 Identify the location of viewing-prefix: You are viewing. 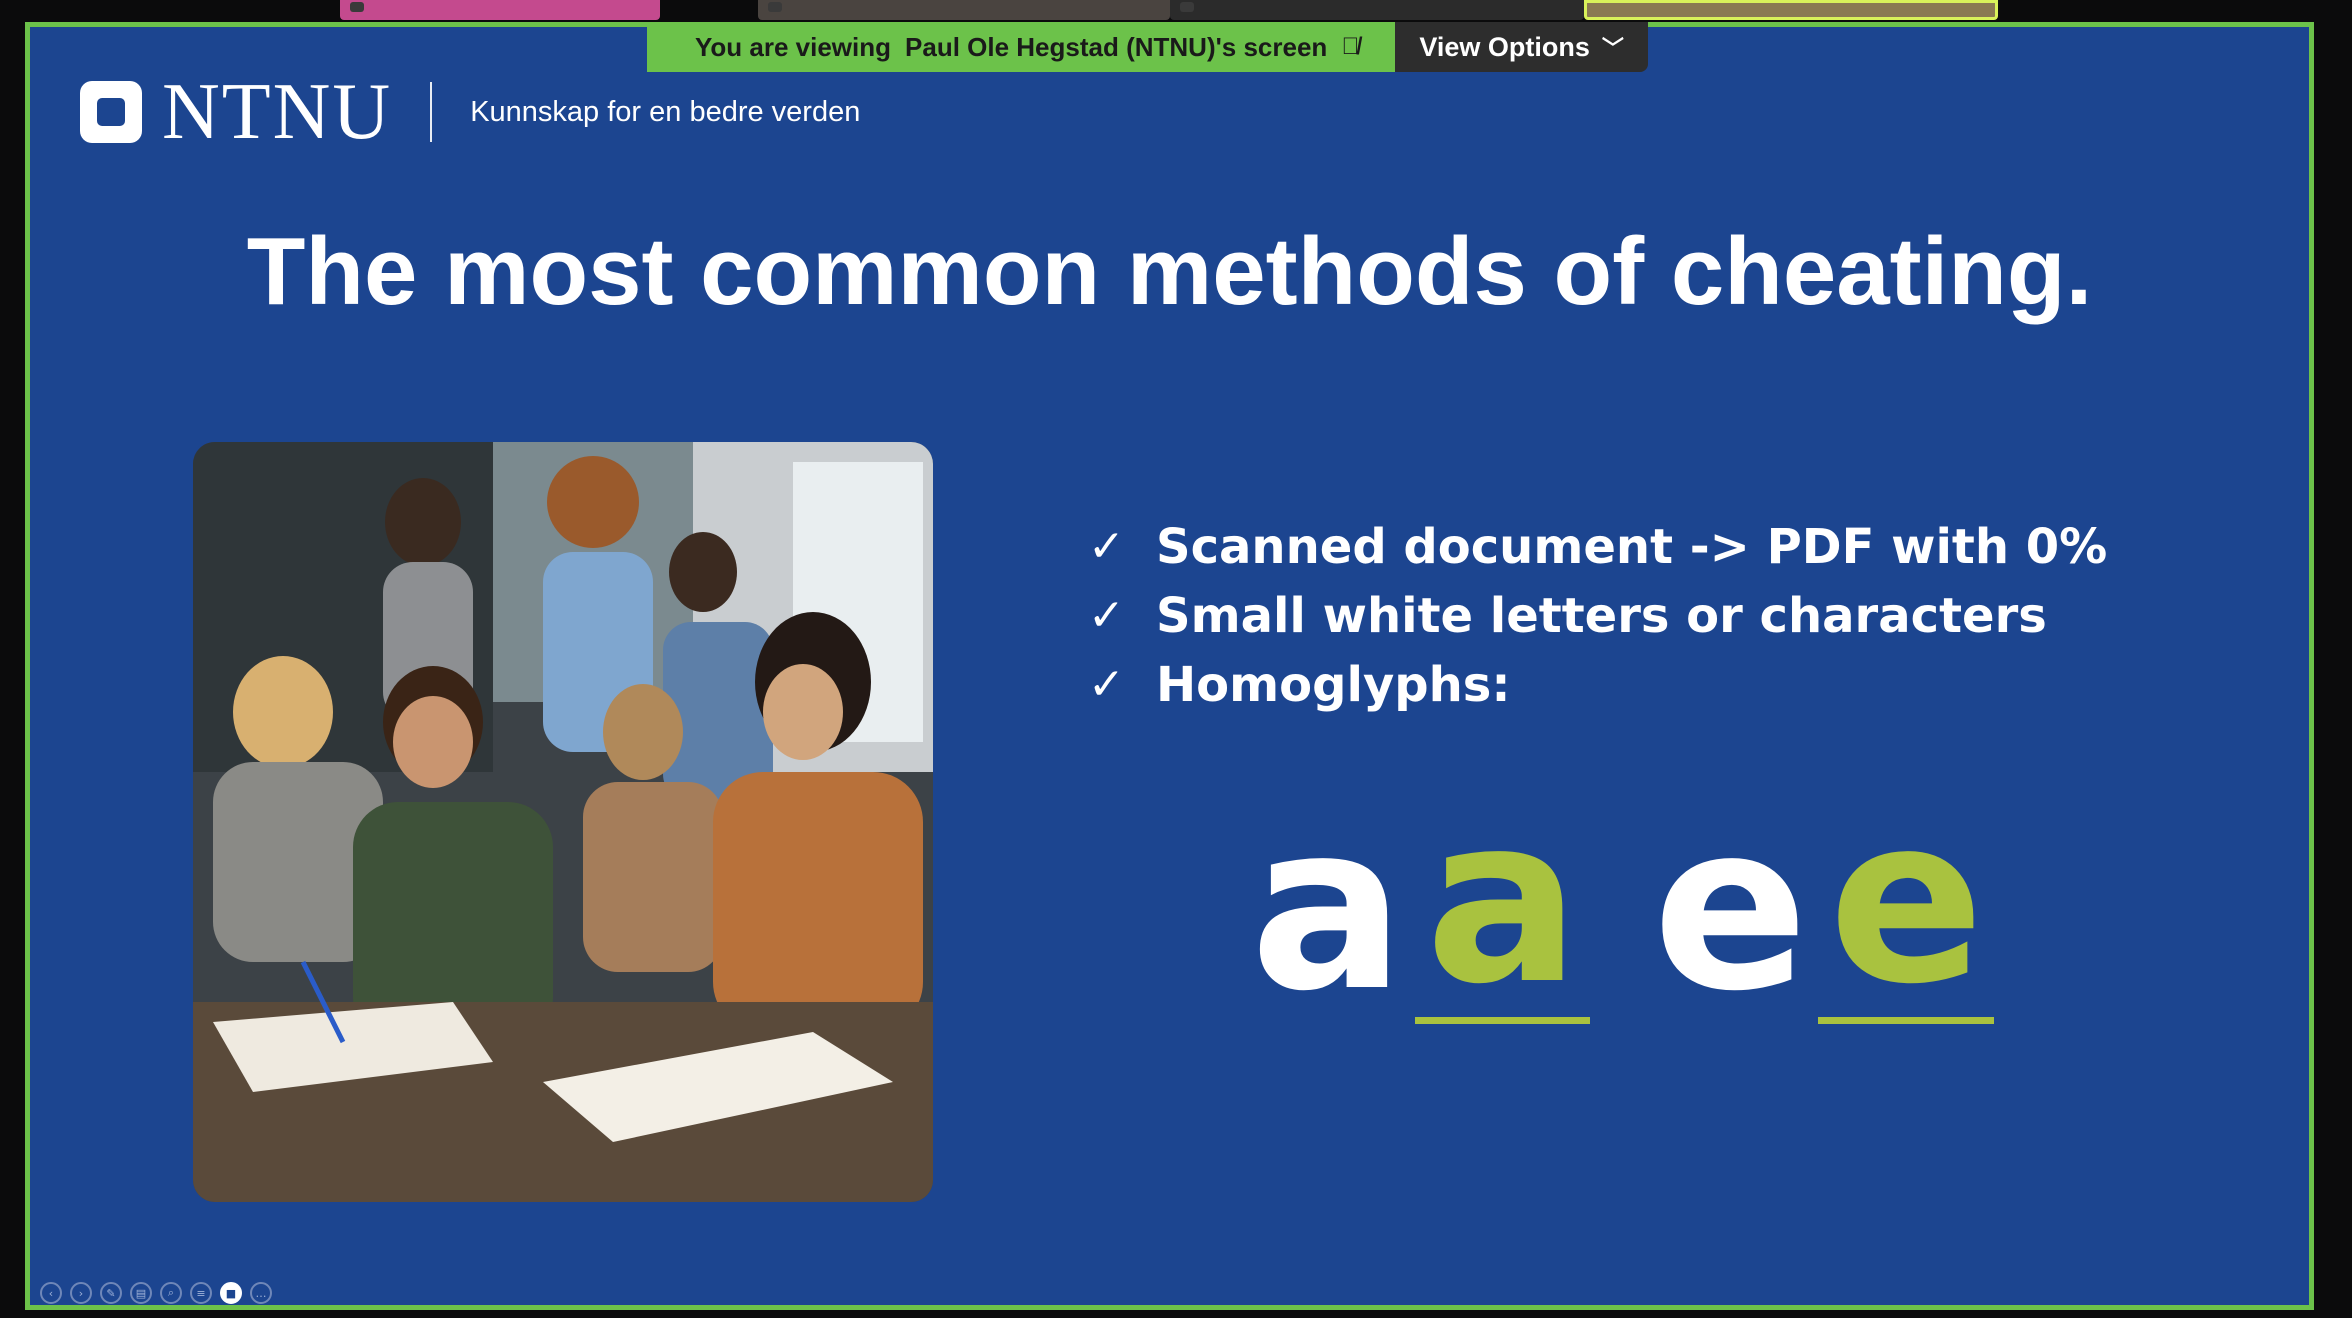
(793, 46).